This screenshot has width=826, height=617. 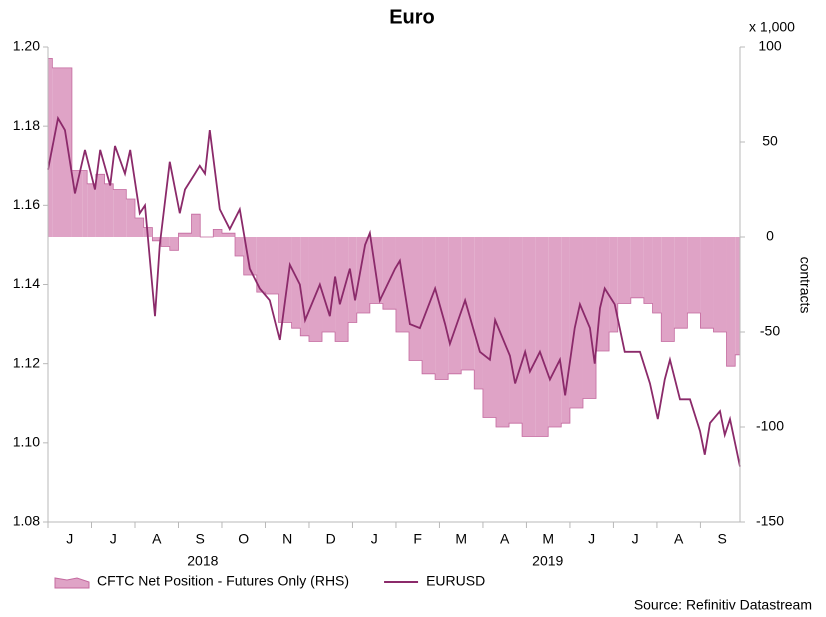 What do you see at coordinates (26, 125) in the screenshot?
I see `y-tick-label: 1.18` at bounding box center [26, 125].